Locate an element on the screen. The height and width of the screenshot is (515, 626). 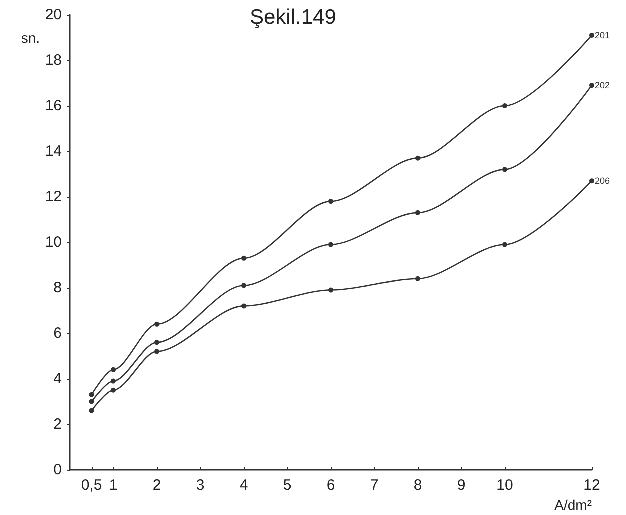
y-tick-label: 6 is located at coordinates (58, 333).